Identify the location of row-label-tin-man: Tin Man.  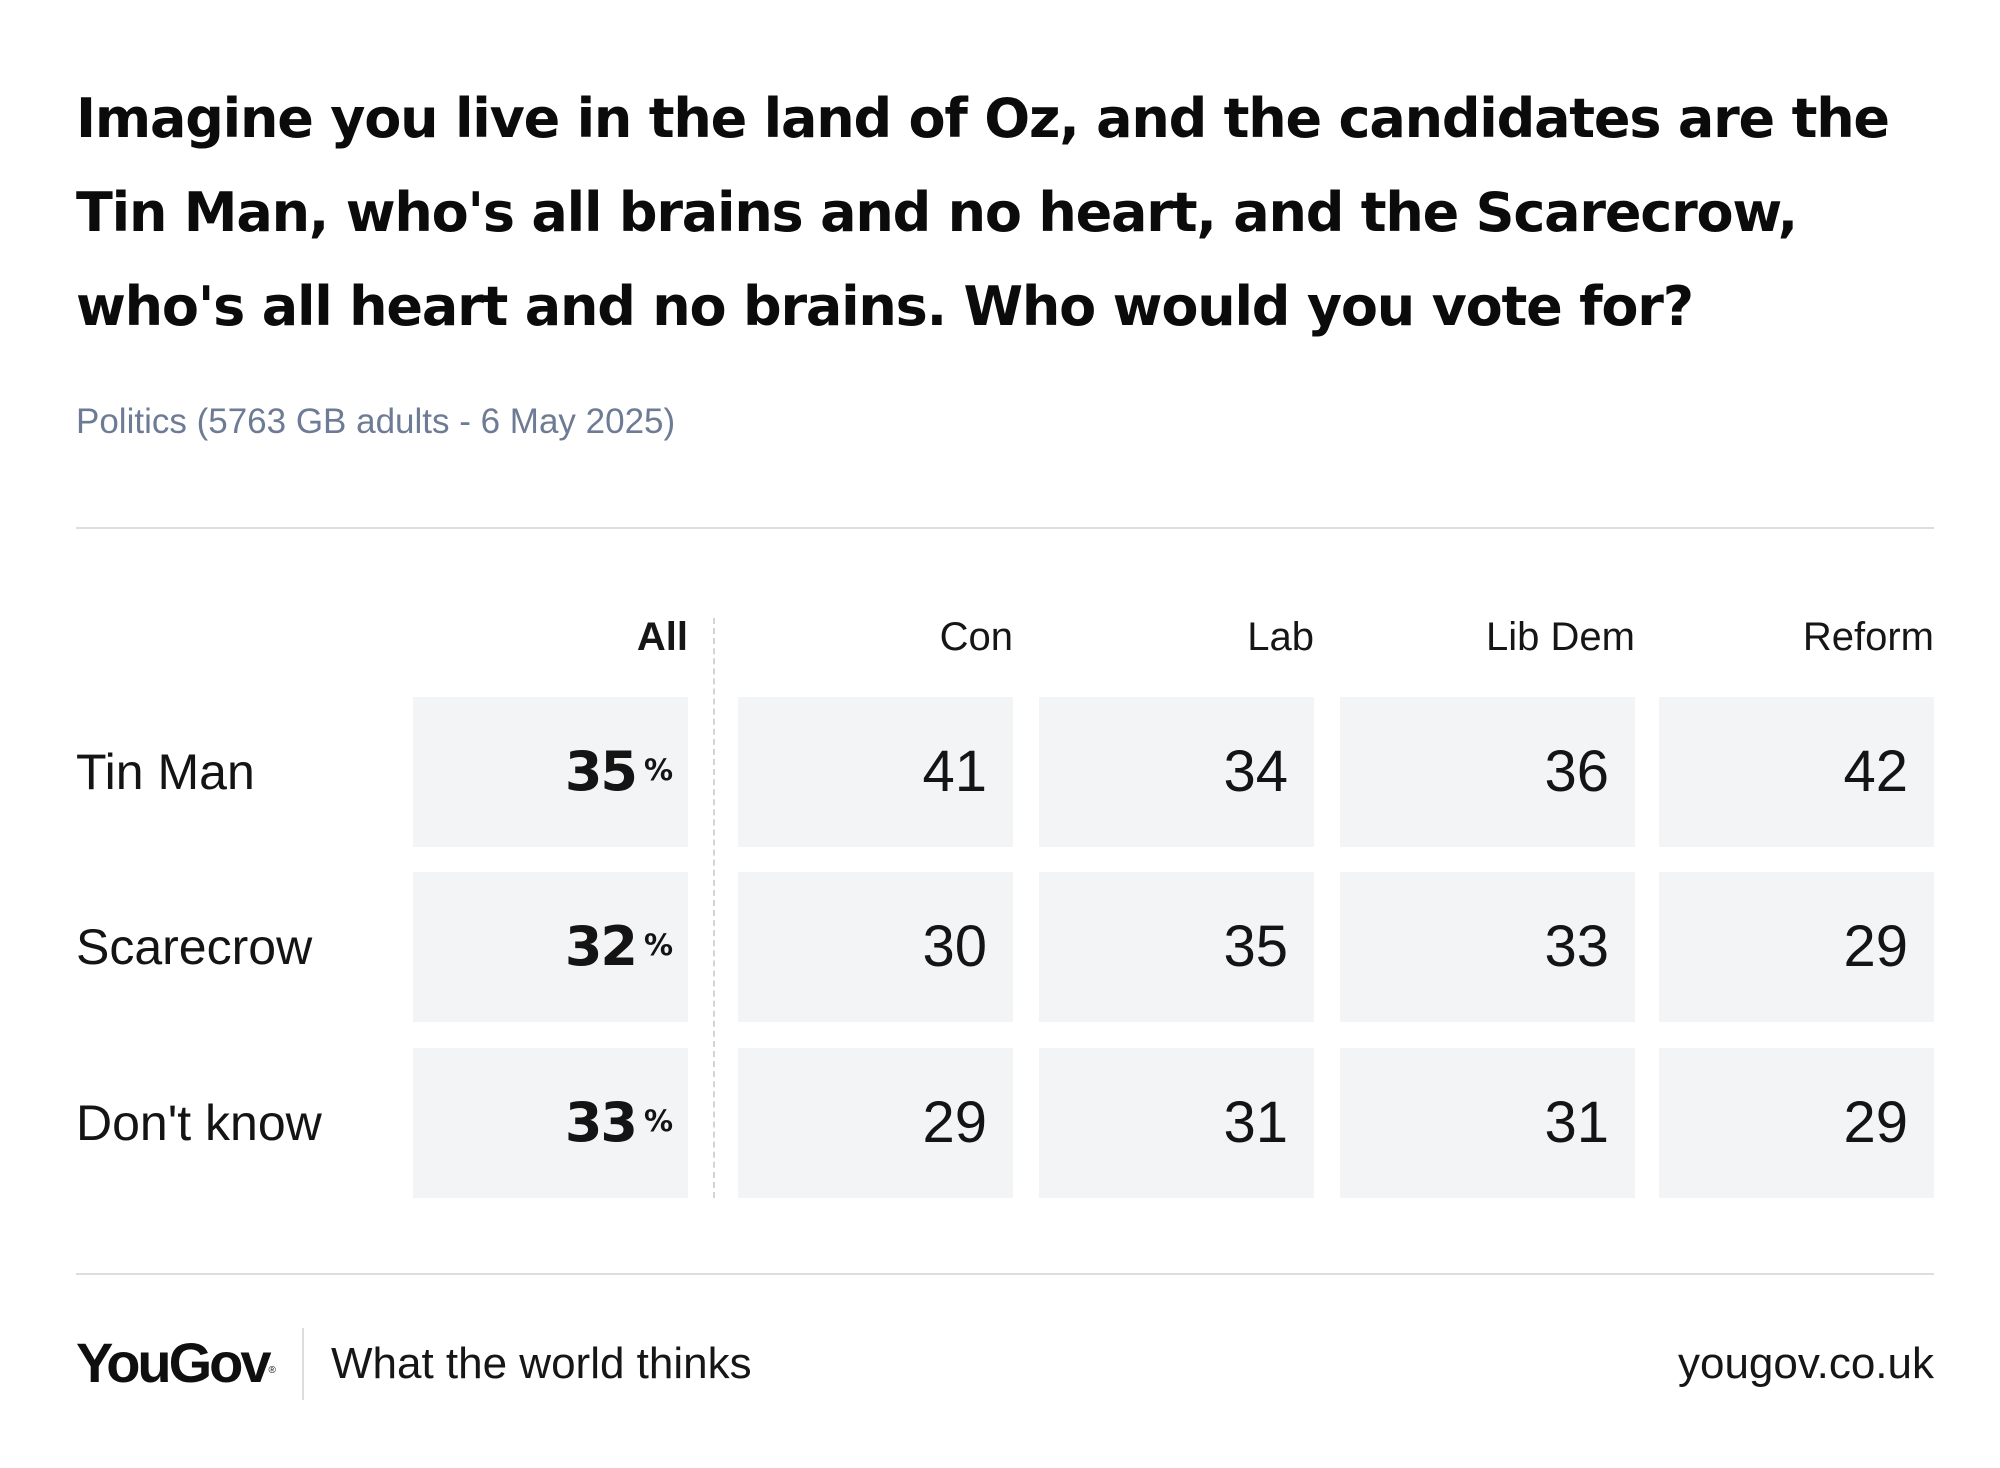
(165, 772).